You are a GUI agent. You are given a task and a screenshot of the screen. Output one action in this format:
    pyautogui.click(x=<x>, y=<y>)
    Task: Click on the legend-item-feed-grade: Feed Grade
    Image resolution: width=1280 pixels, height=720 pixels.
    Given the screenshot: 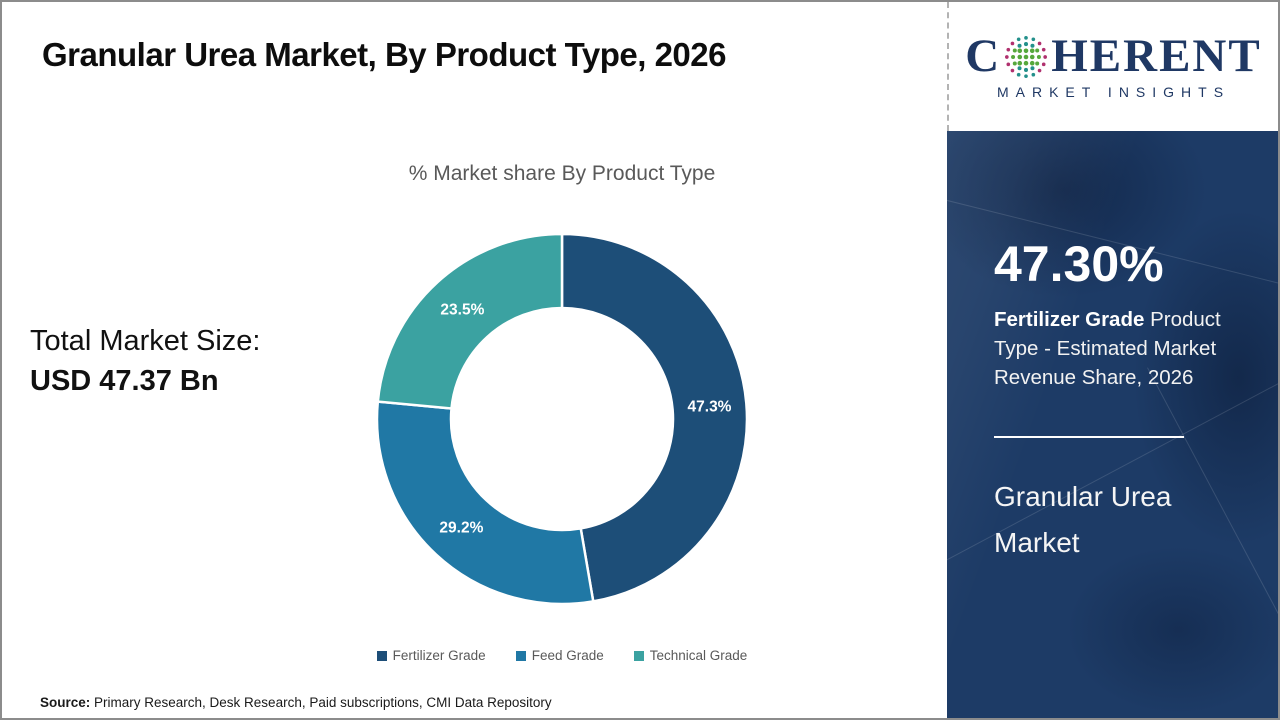 What is the action you would take?
    pyautogui.click(x=559, y=655)
    